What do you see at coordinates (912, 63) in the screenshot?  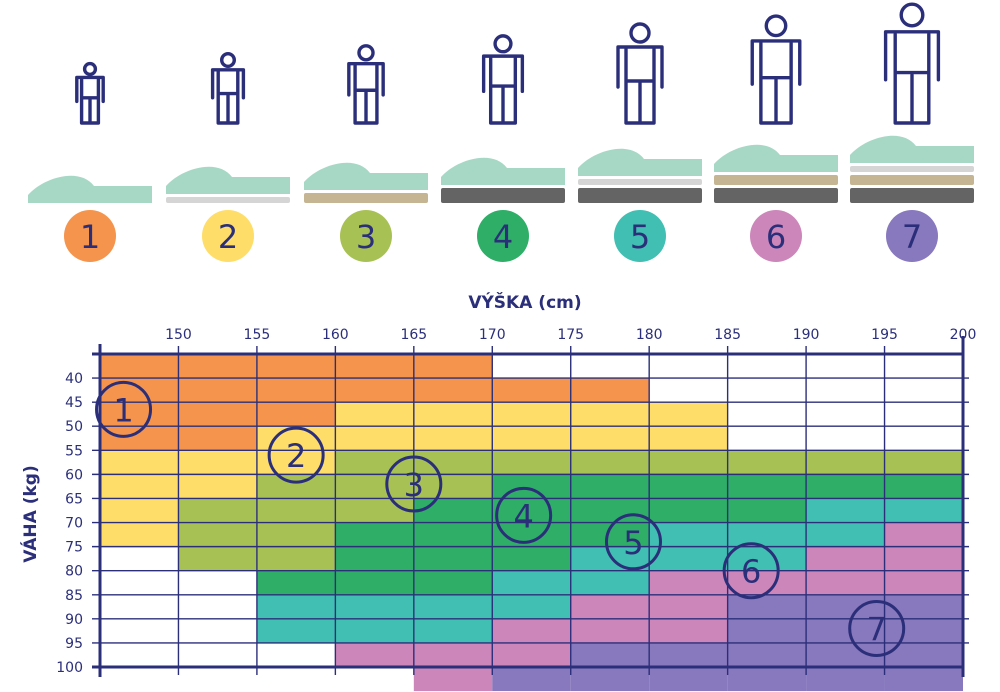 I see `person-icon` at bounding box center [912, 63].